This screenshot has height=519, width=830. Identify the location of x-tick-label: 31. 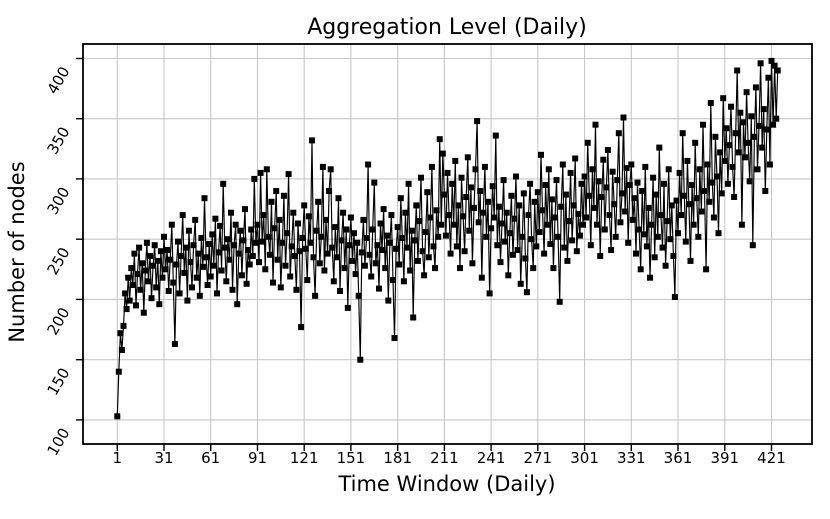
(163, 458).